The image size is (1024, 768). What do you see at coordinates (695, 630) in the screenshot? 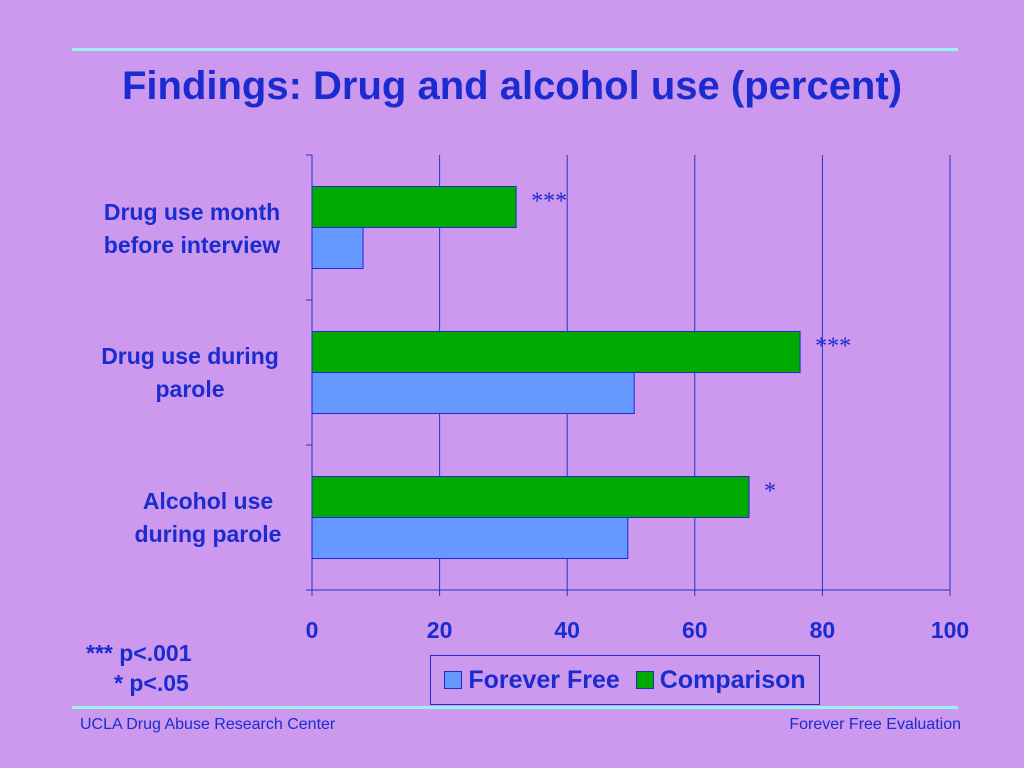
I see `x-tick-label-60: 60` at bounding box center [695, 630].